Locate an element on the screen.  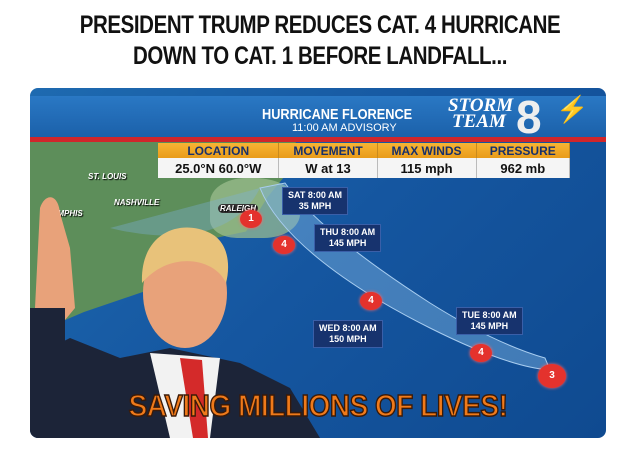
city-label: RALEIGH is located at coordinates (238, 208).